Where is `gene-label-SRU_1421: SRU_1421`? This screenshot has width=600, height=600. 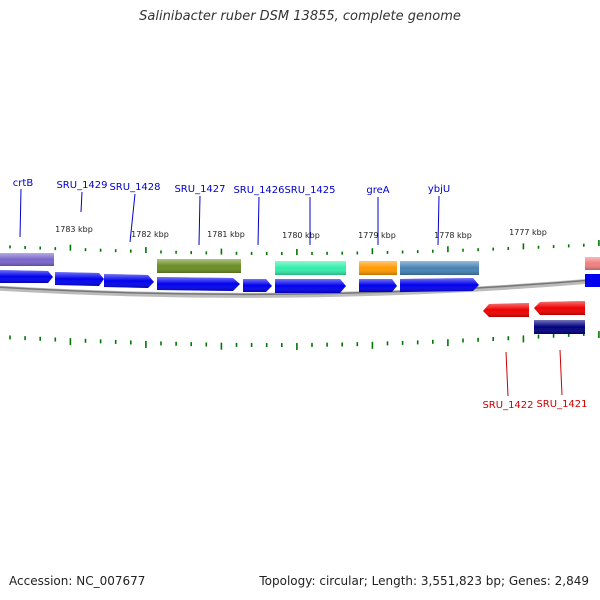
gene-label-SRU_1421: SRU_1421 is located at coordinates (561, 404).